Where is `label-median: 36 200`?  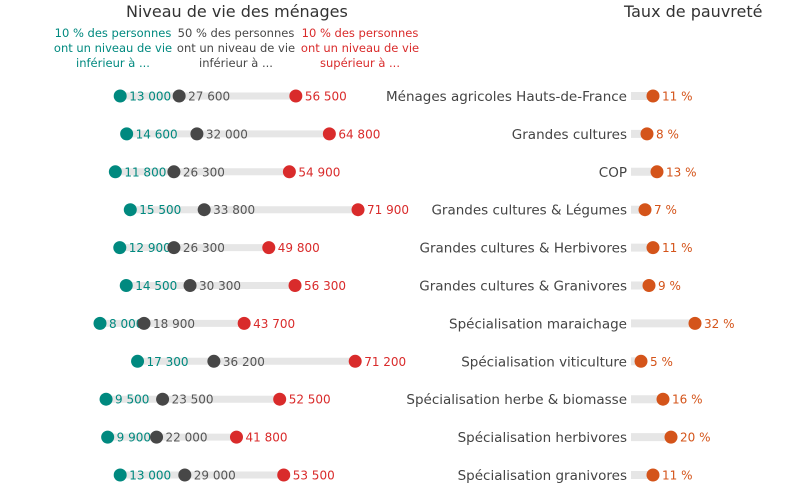 label-median: 36 200 is located at coordinates (244, 362).